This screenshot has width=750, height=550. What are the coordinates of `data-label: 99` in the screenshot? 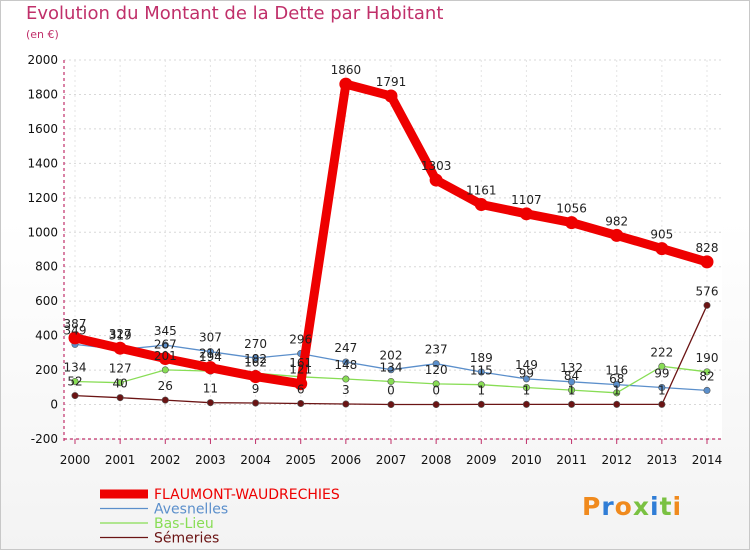 It's located at (526, 373).